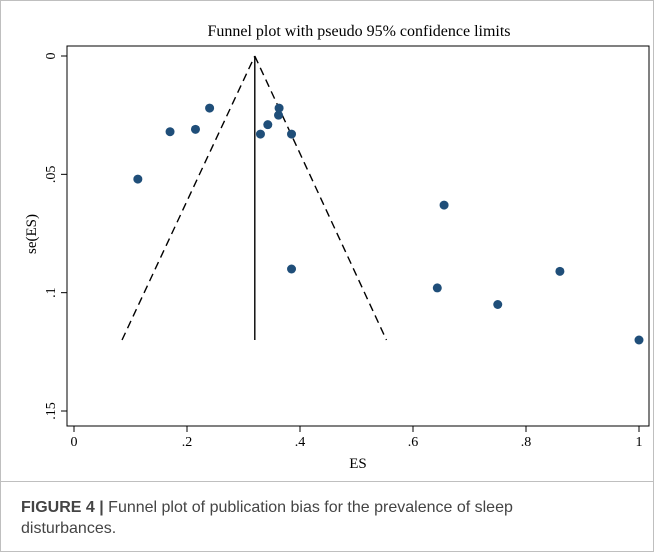  Describe the element at coordinates (74, 442) in the screenshot. I see `x-tick-label: 0` at that location.